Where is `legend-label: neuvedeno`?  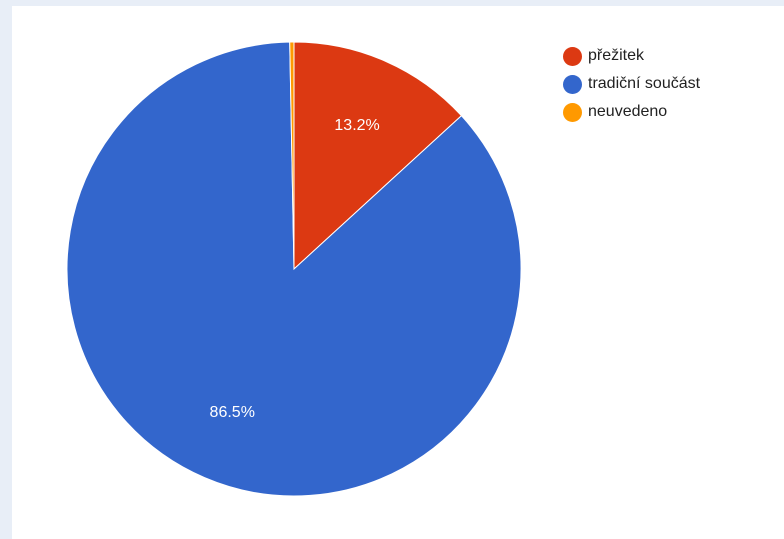
legend-label: neuvedeno is located at coordinates (628, 111).